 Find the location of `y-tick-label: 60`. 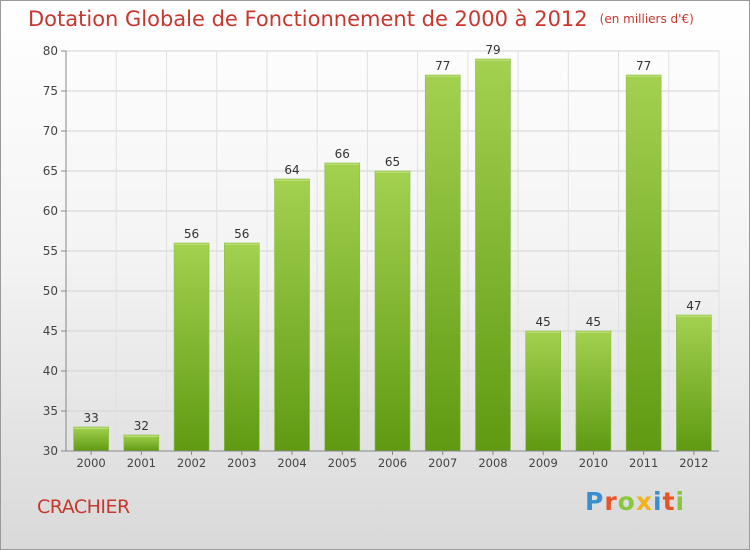

y-tick-label: 60 is located at coordinates (50, 211).